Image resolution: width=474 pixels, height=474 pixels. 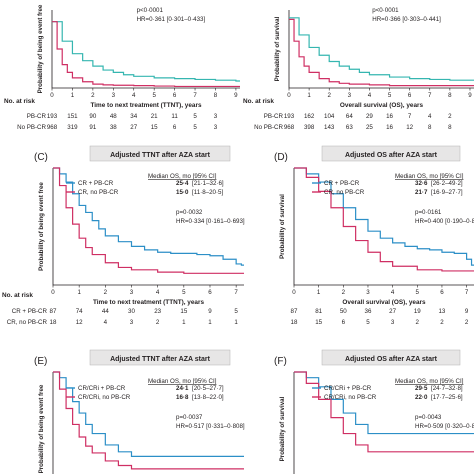 What do you see at coordinates (467, 311) in the screenshot?
I see `risk-value: 9` at bounding box center [467, 311].